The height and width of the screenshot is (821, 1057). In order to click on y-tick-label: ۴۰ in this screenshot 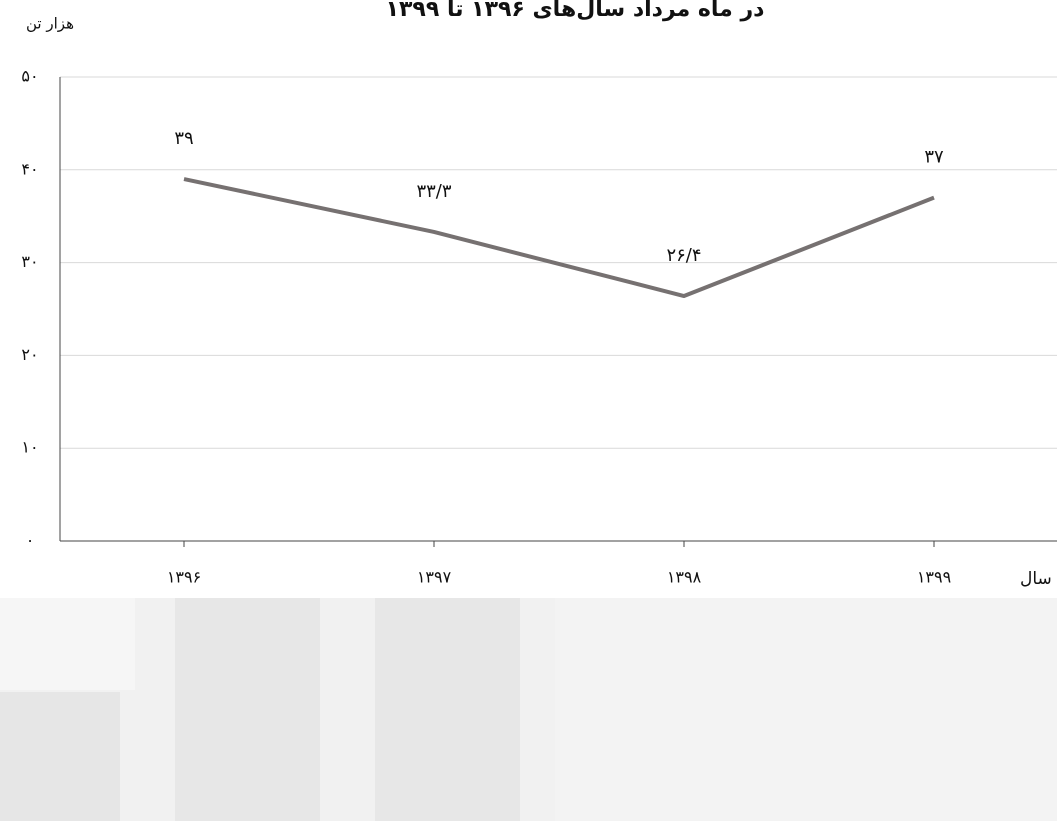, I will do `click(29, 168)`.